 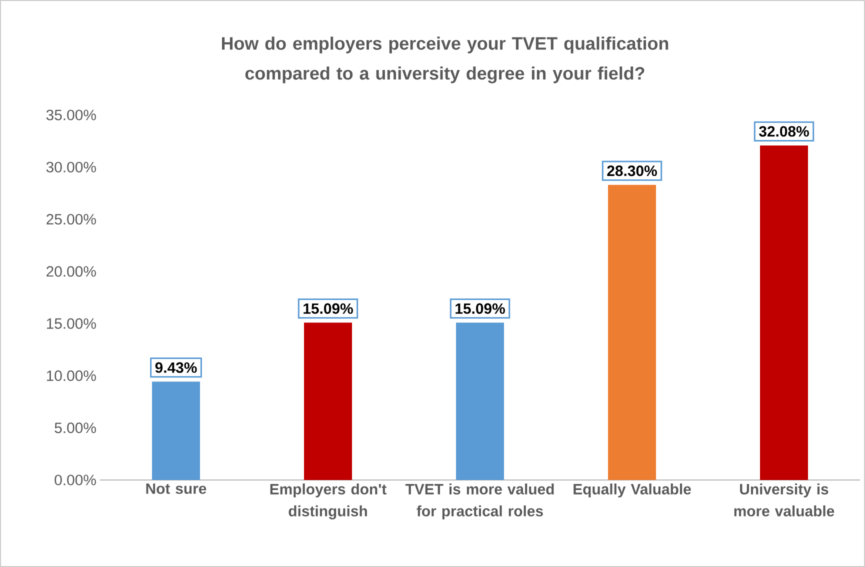 I want to click on x-tick-label: Equally Valuable, so click(x=632, y=491).